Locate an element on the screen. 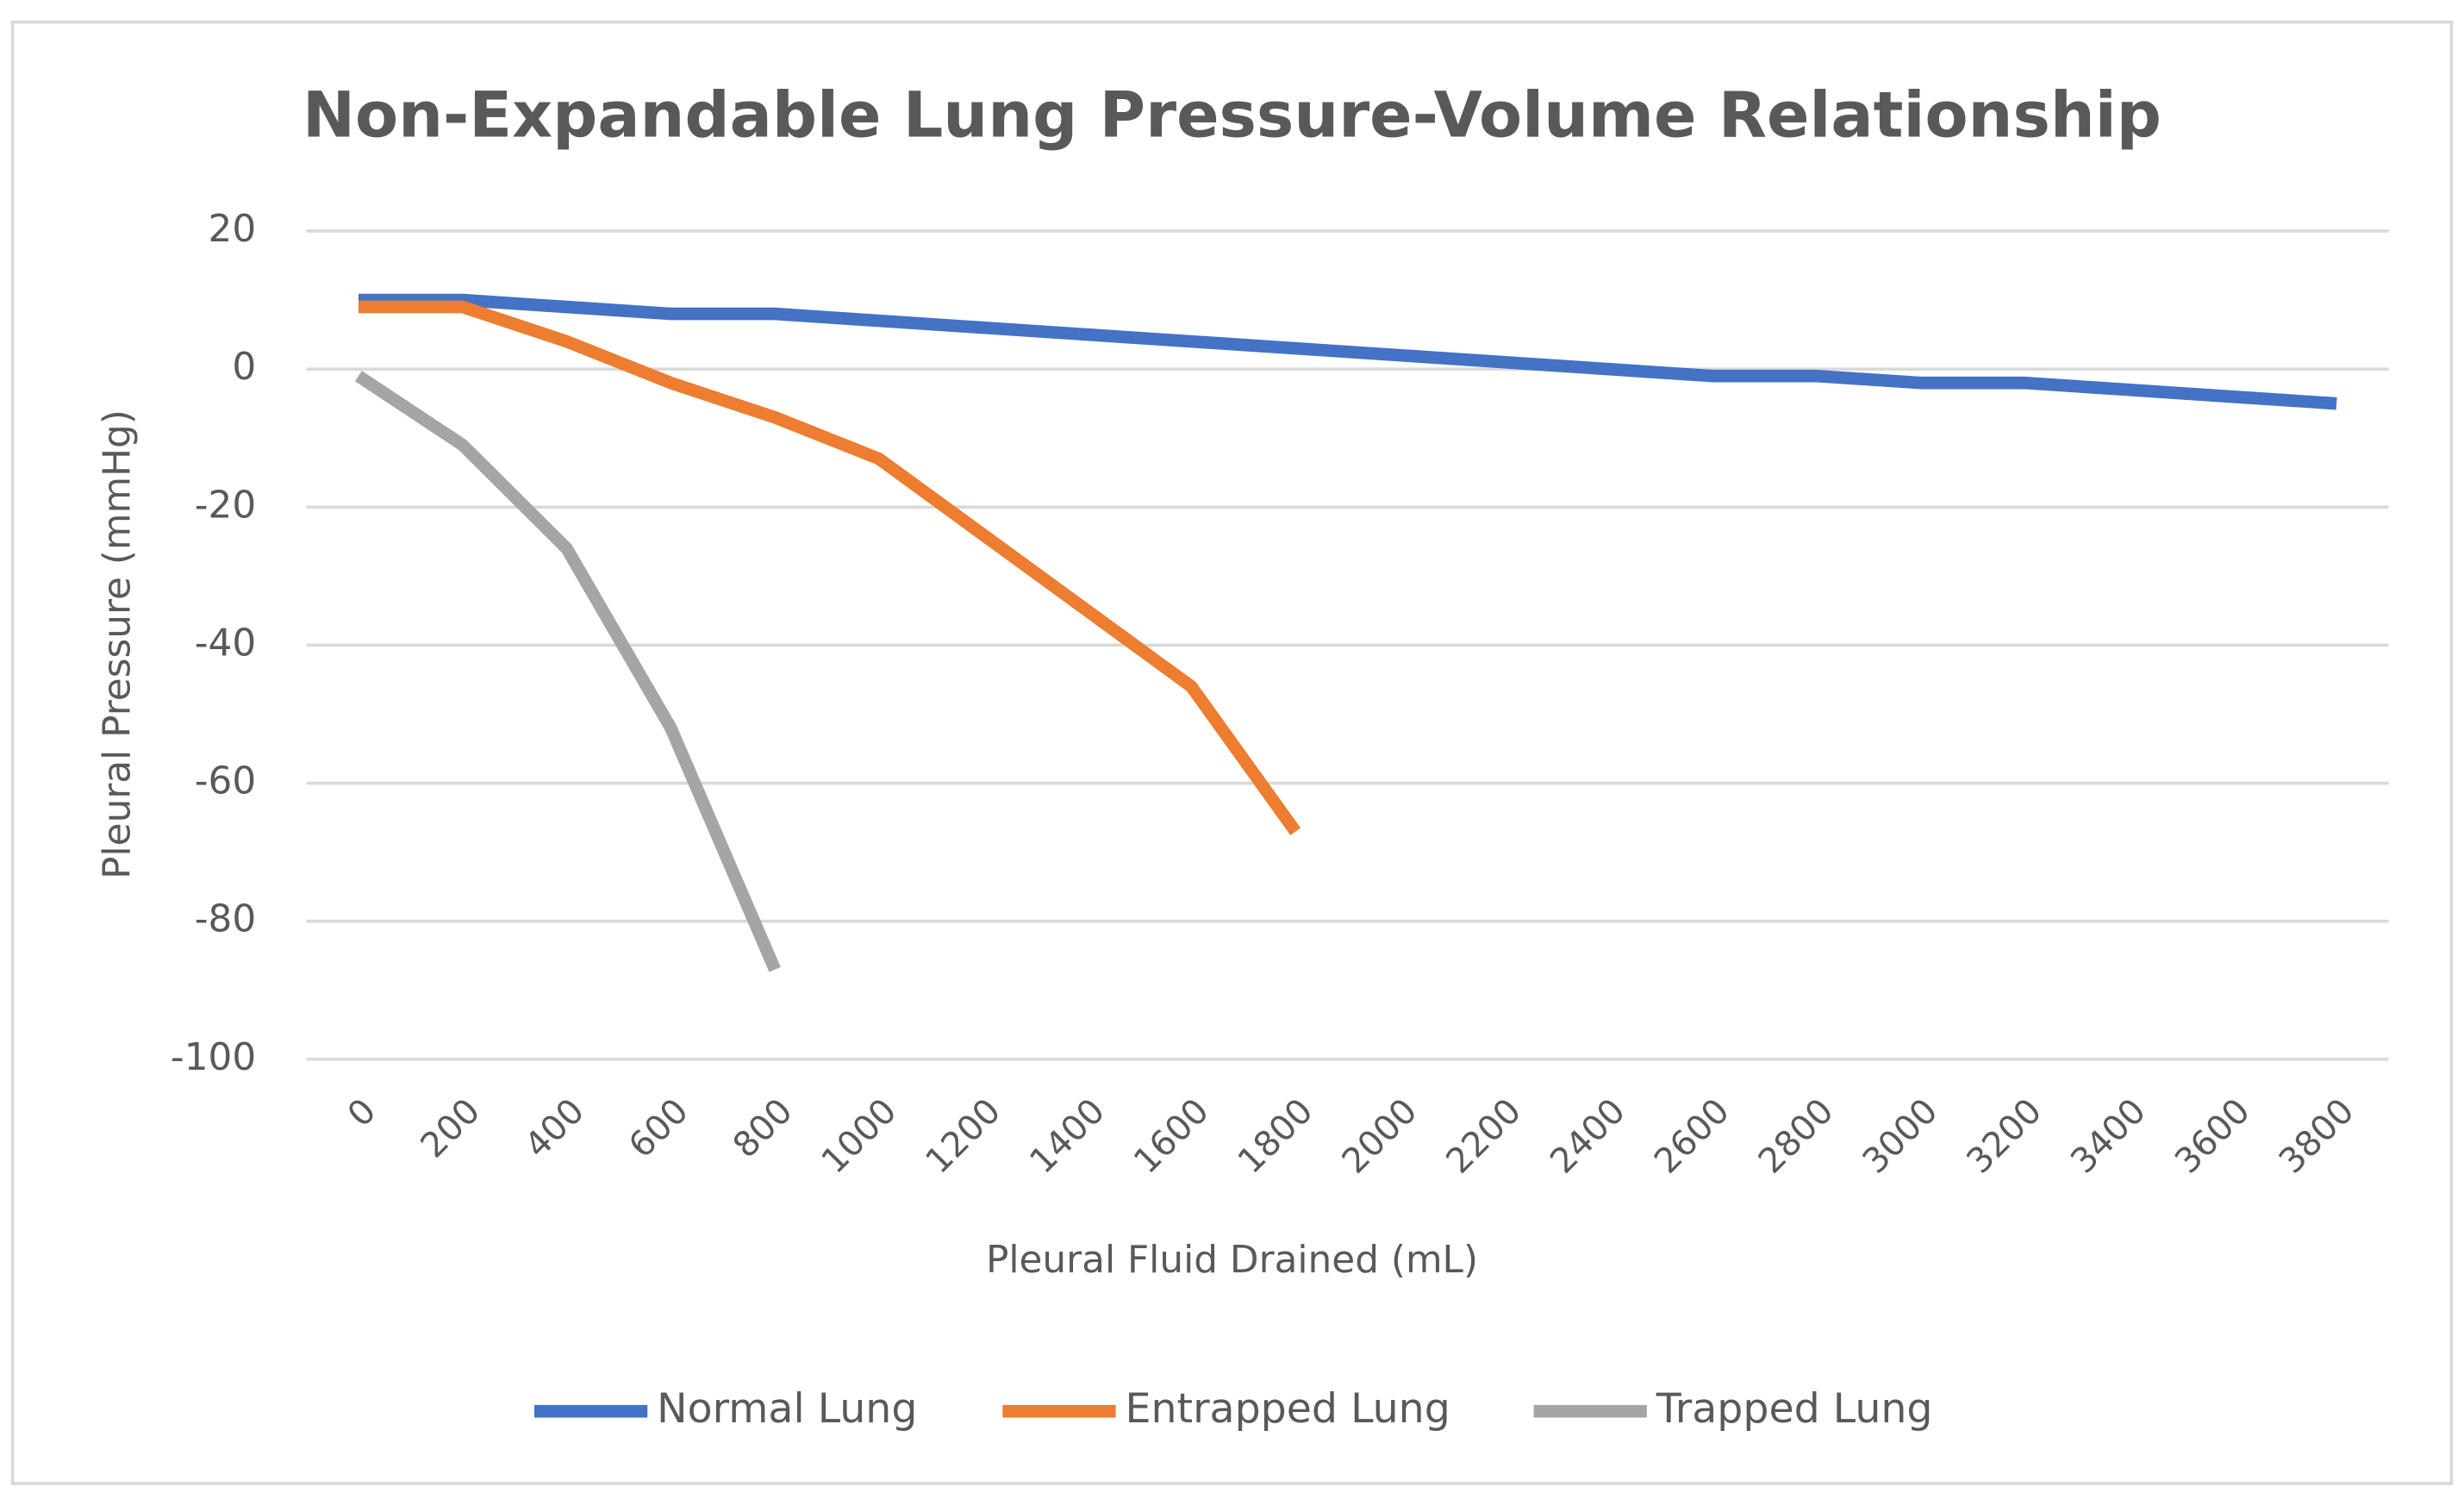 This screenshot has width=2464, height=1493. y-tick-label: -20 is located at coordinates (225, 505).